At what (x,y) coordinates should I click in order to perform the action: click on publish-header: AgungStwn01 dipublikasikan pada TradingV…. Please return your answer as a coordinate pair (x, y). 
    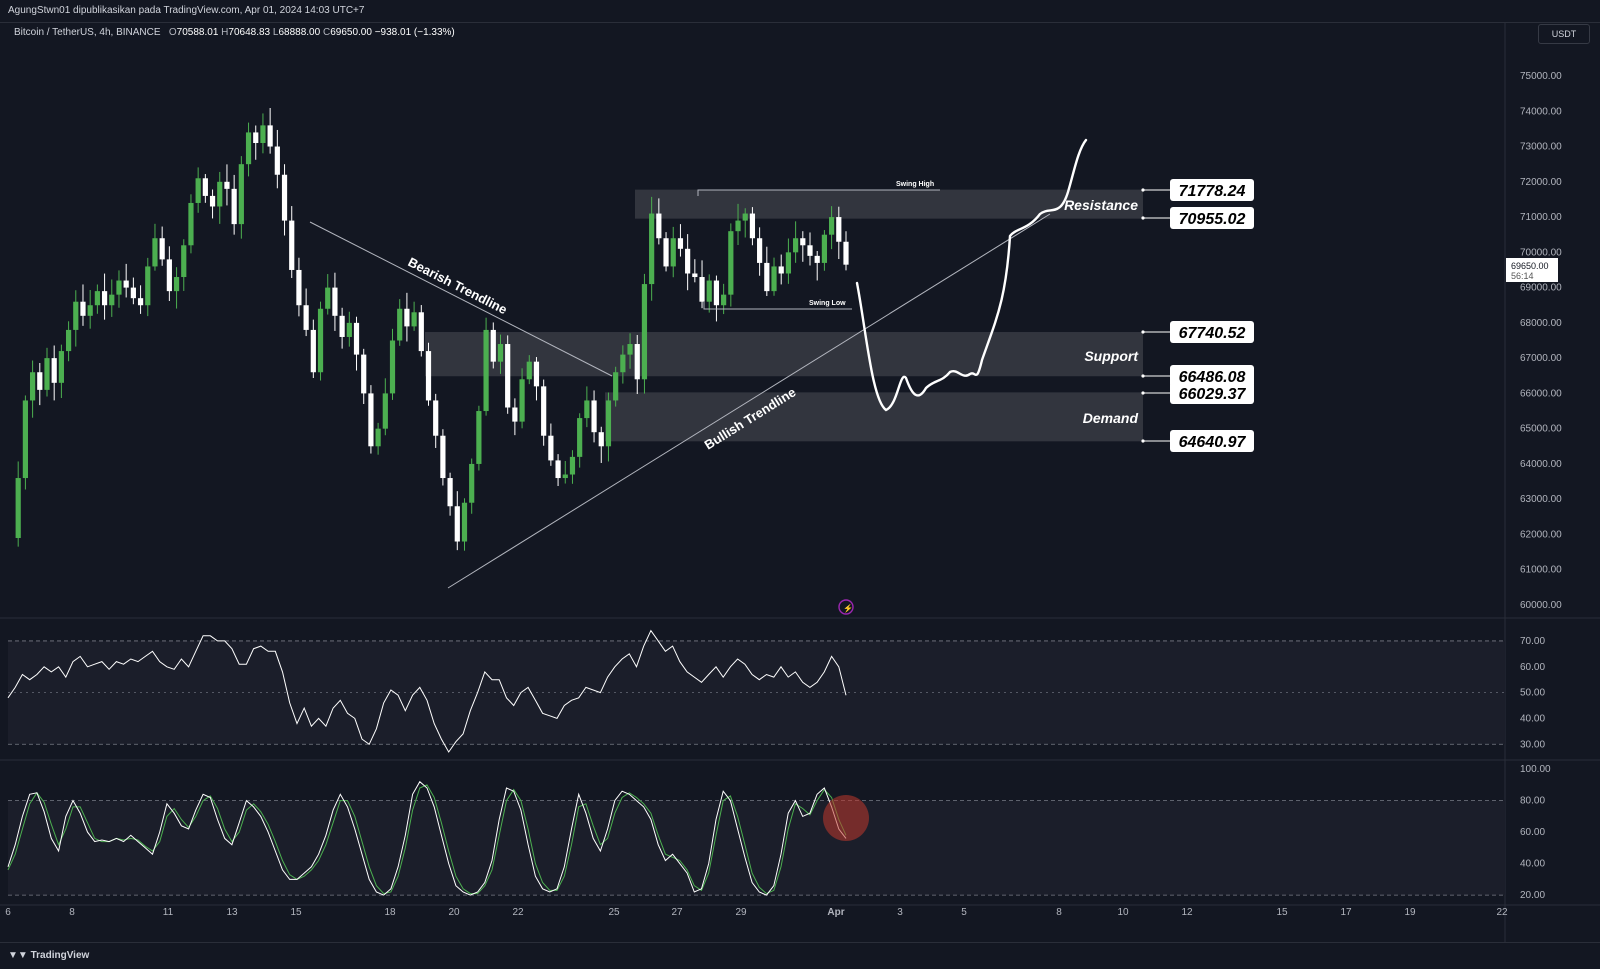
    Looking at the image, I should click on (800, 11).